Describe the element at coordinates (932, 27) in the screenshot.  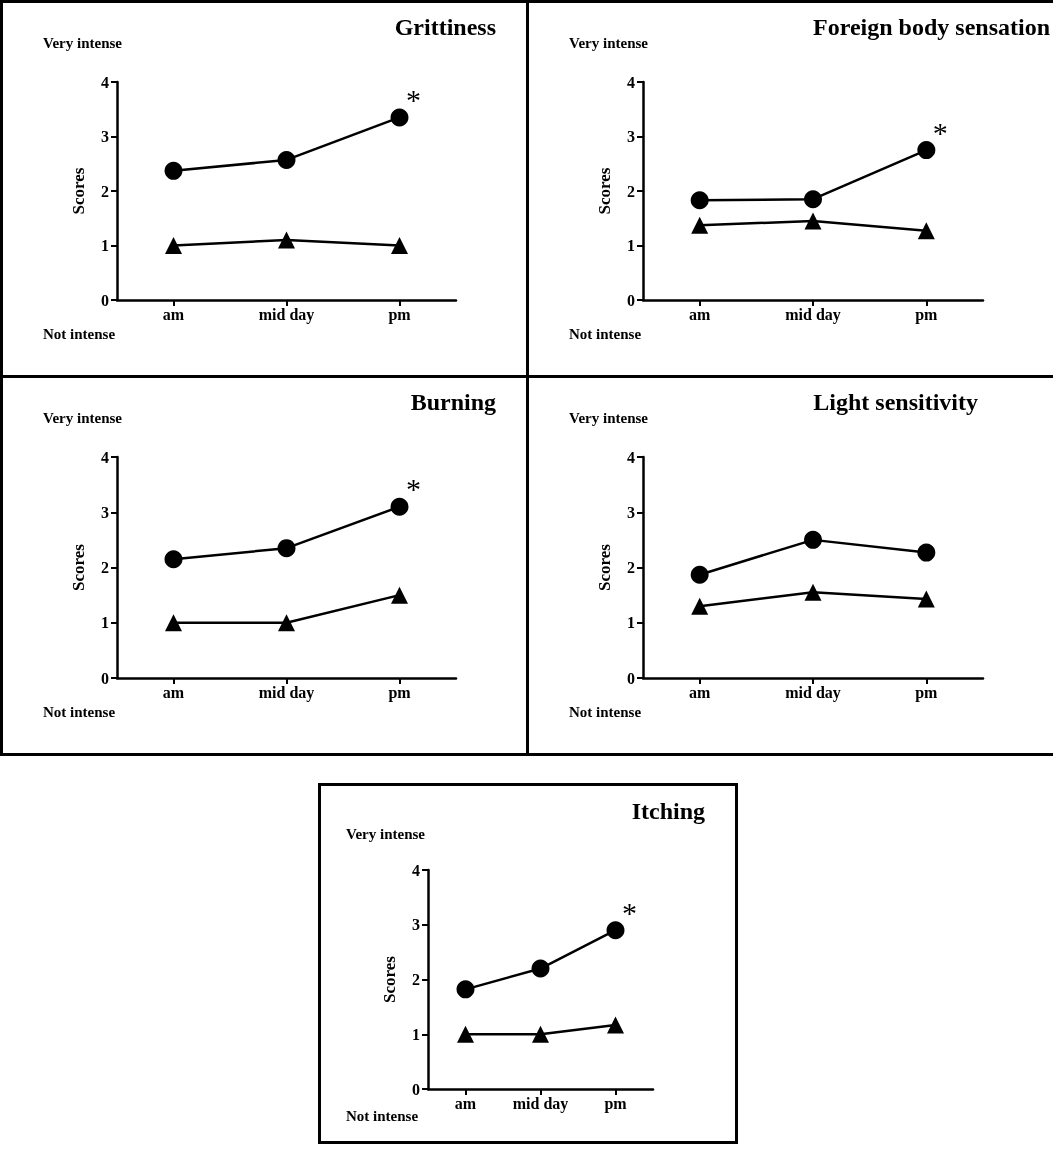
I see `chart-title: Foreign body sensation` at that location.